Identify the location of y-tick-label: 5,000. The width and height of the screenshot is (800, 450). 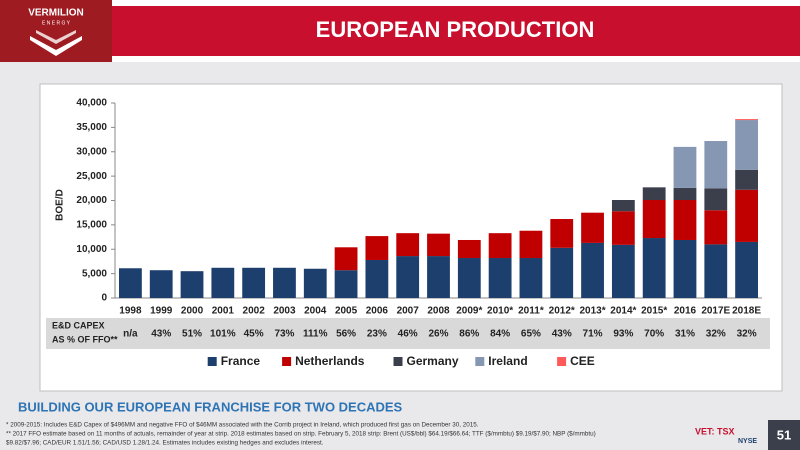
(94, 273).